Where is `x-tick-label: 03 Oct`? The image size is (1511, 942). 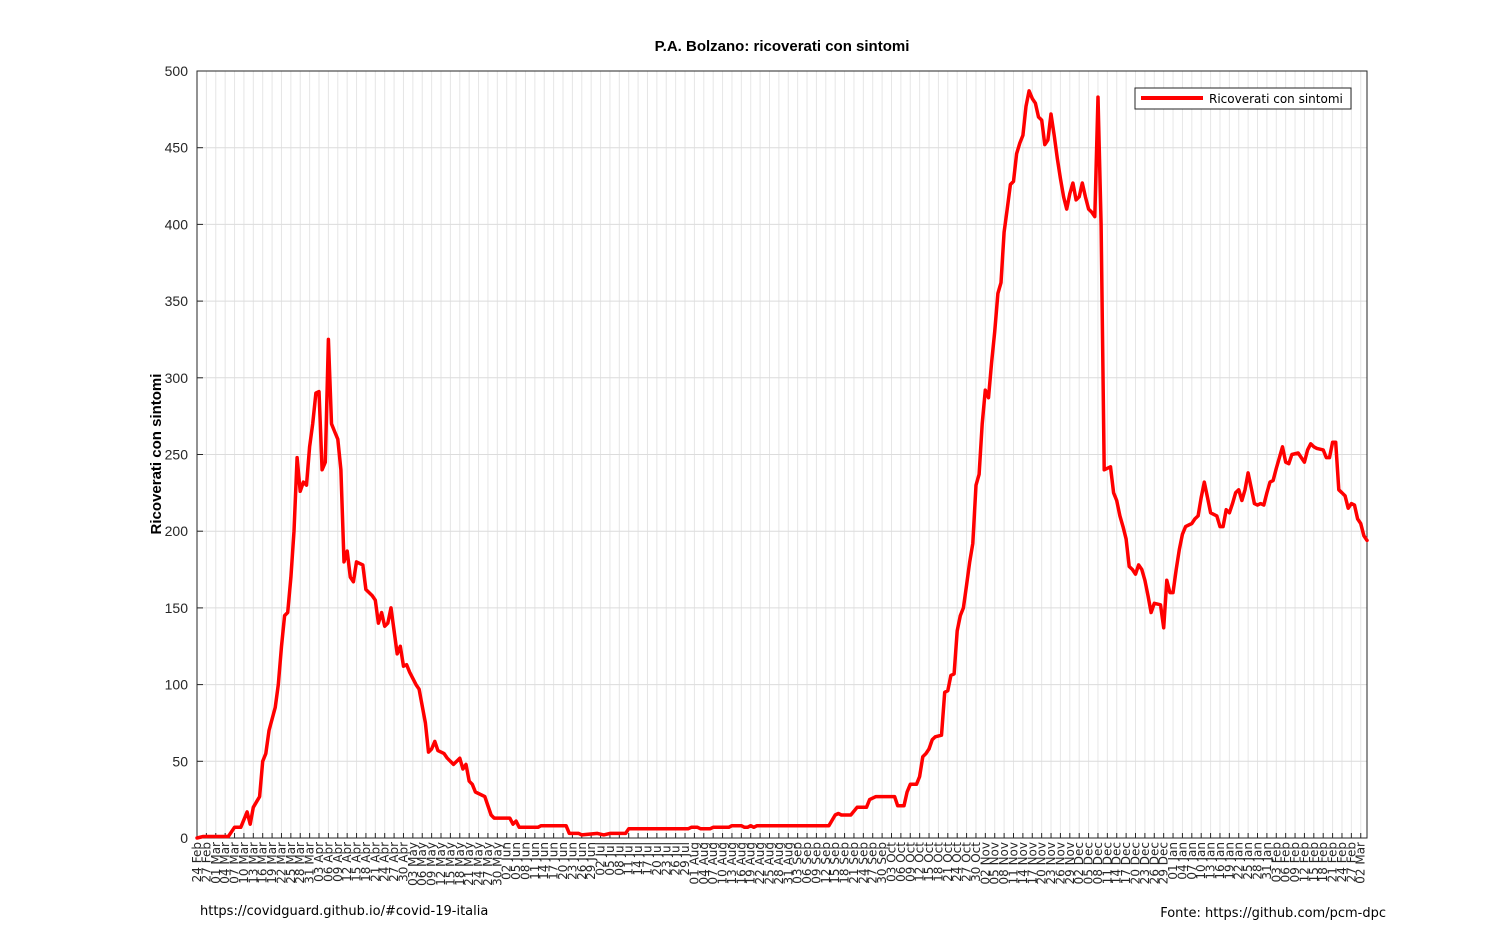 x-tick-label: 03 Oct is located at coordinates (891, 862).